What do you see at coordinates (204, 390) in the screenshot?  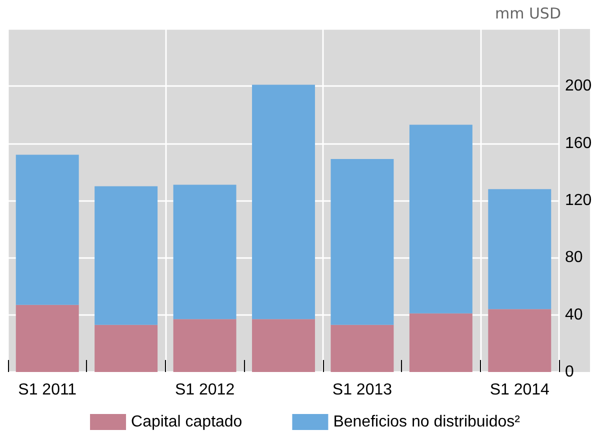 I see `x-tick-label: S1 2012` at bounding box center [204, 390].